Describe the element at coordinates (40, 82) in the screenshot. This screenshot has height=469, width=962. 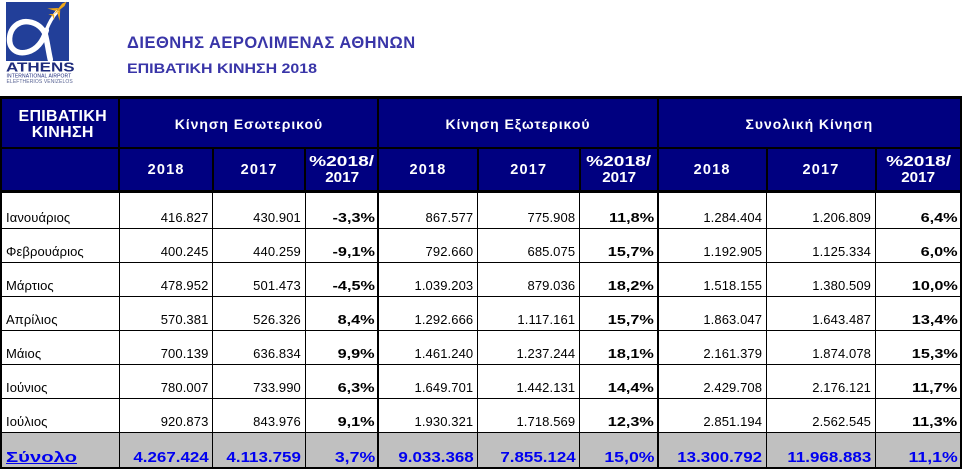
I see `svg-text: ELEFTHERIOS VENIZELOS` at that location.